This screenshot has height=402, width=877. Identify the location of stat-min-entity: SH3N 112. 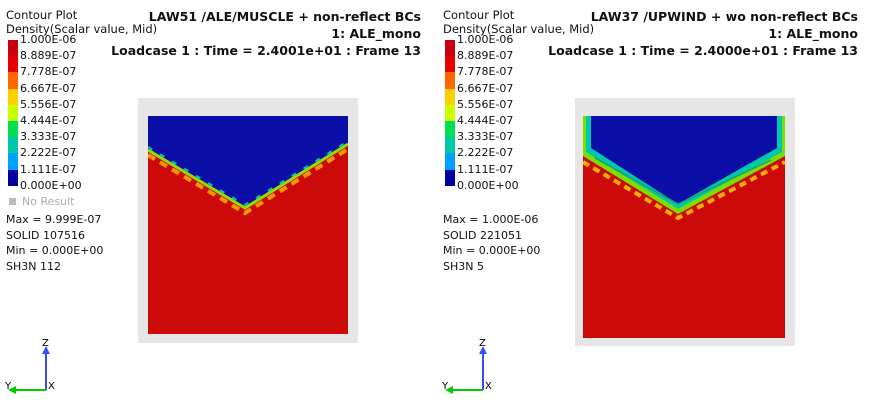
(33, 266).